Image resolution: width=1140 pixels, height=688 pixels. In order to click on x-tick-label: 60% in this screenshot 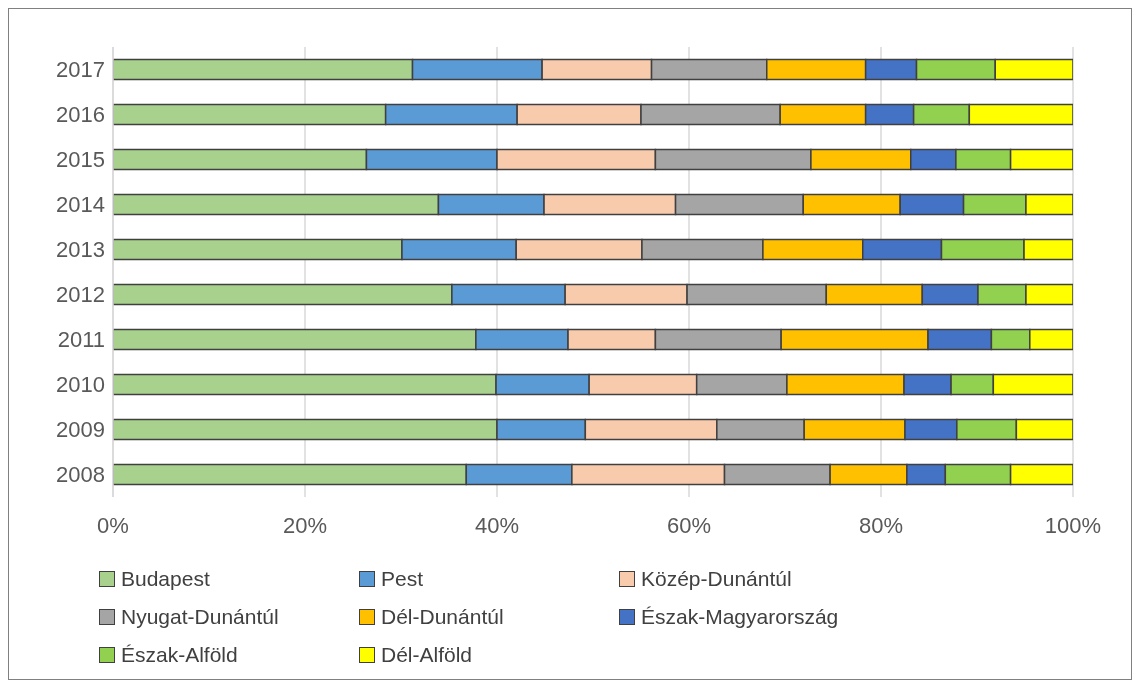, I will do `click(689, 525)`.